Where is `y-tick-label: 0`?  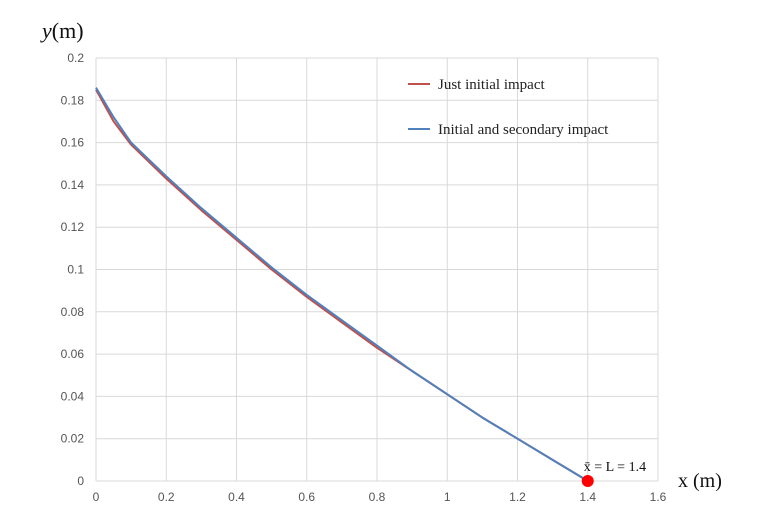 y-tick-label: 0 is located at coordinates (80, 481).